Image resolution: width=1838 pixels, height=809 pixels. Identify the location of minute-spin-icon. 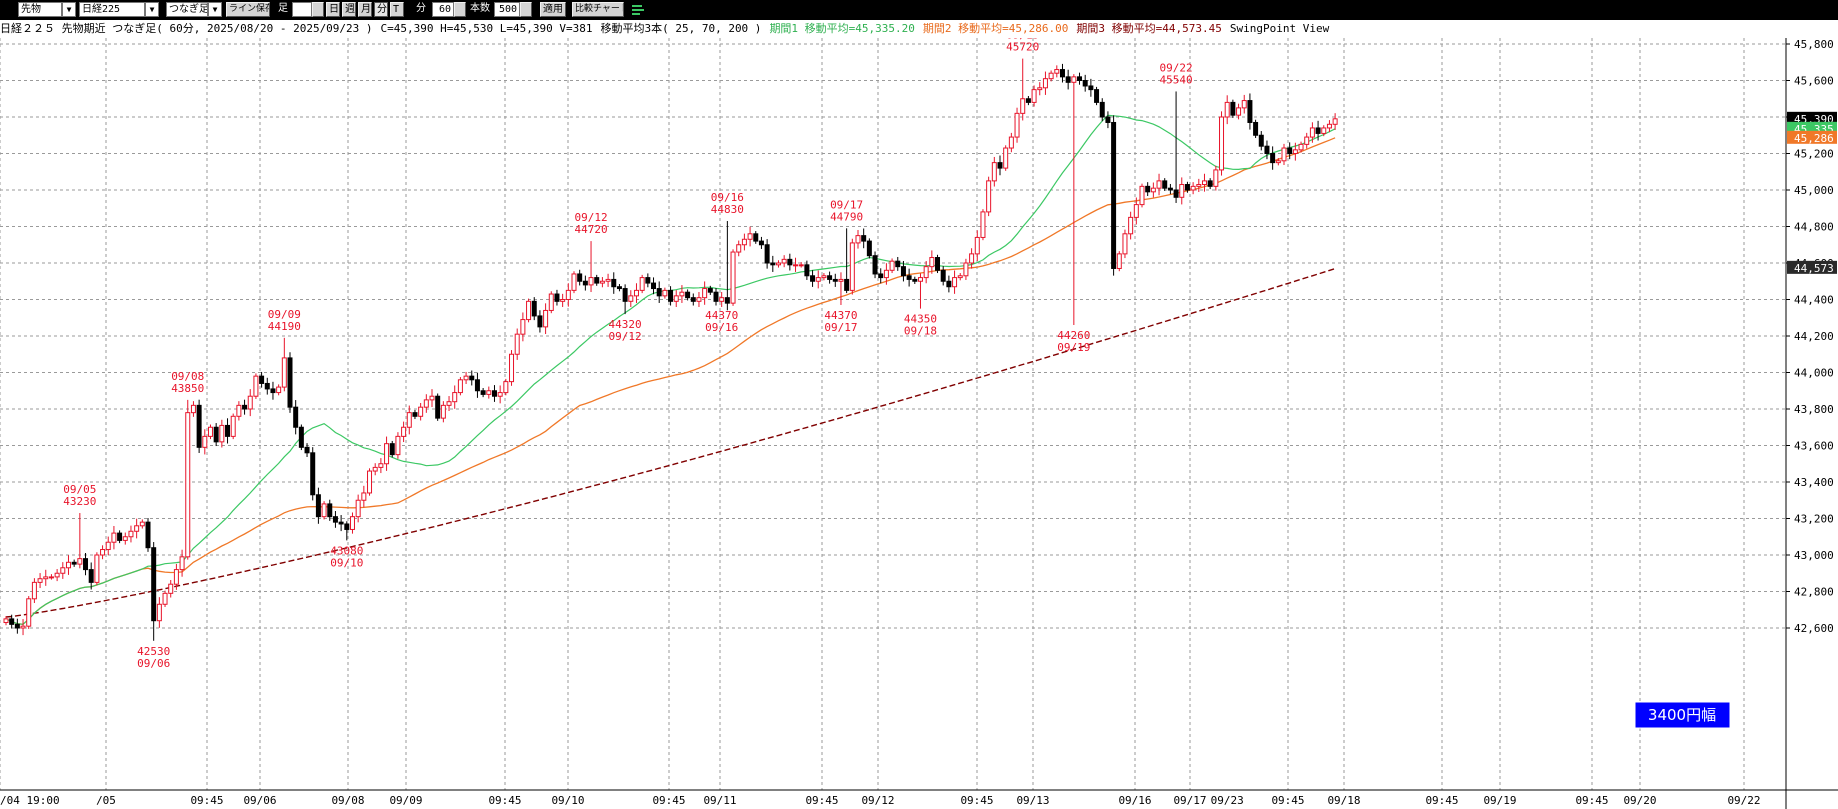
(460, 9).